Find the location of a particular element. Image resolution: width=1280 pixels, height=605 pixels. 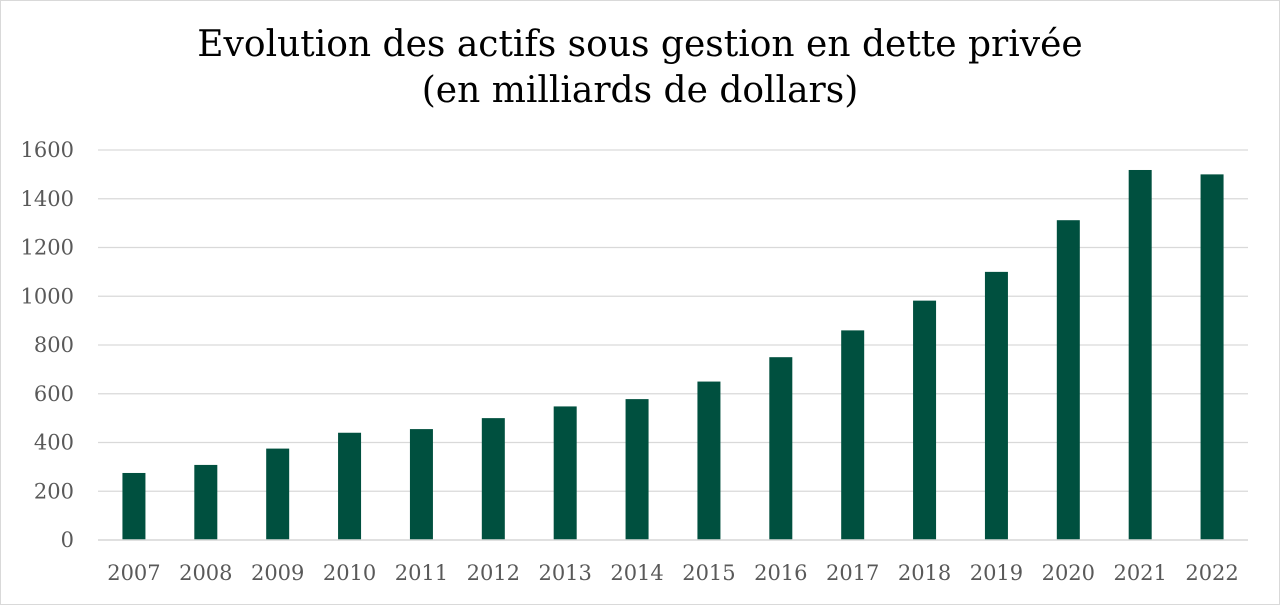

bar-2019 is located at coordinates (996, 405).